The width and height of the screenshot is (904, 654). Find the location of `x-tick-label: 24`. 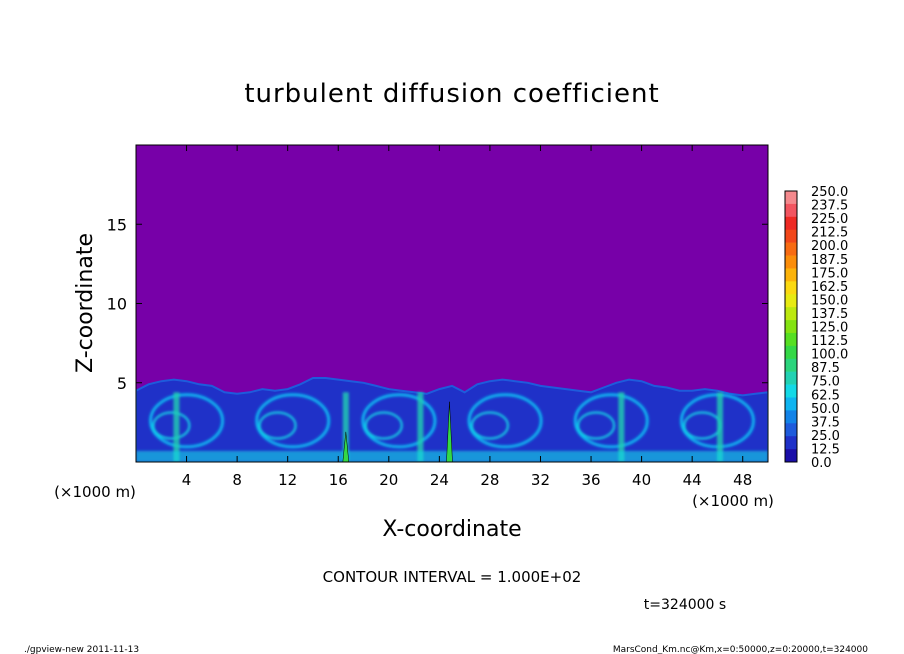

x-tick-label: 24 is located at coordinates (439, 480).